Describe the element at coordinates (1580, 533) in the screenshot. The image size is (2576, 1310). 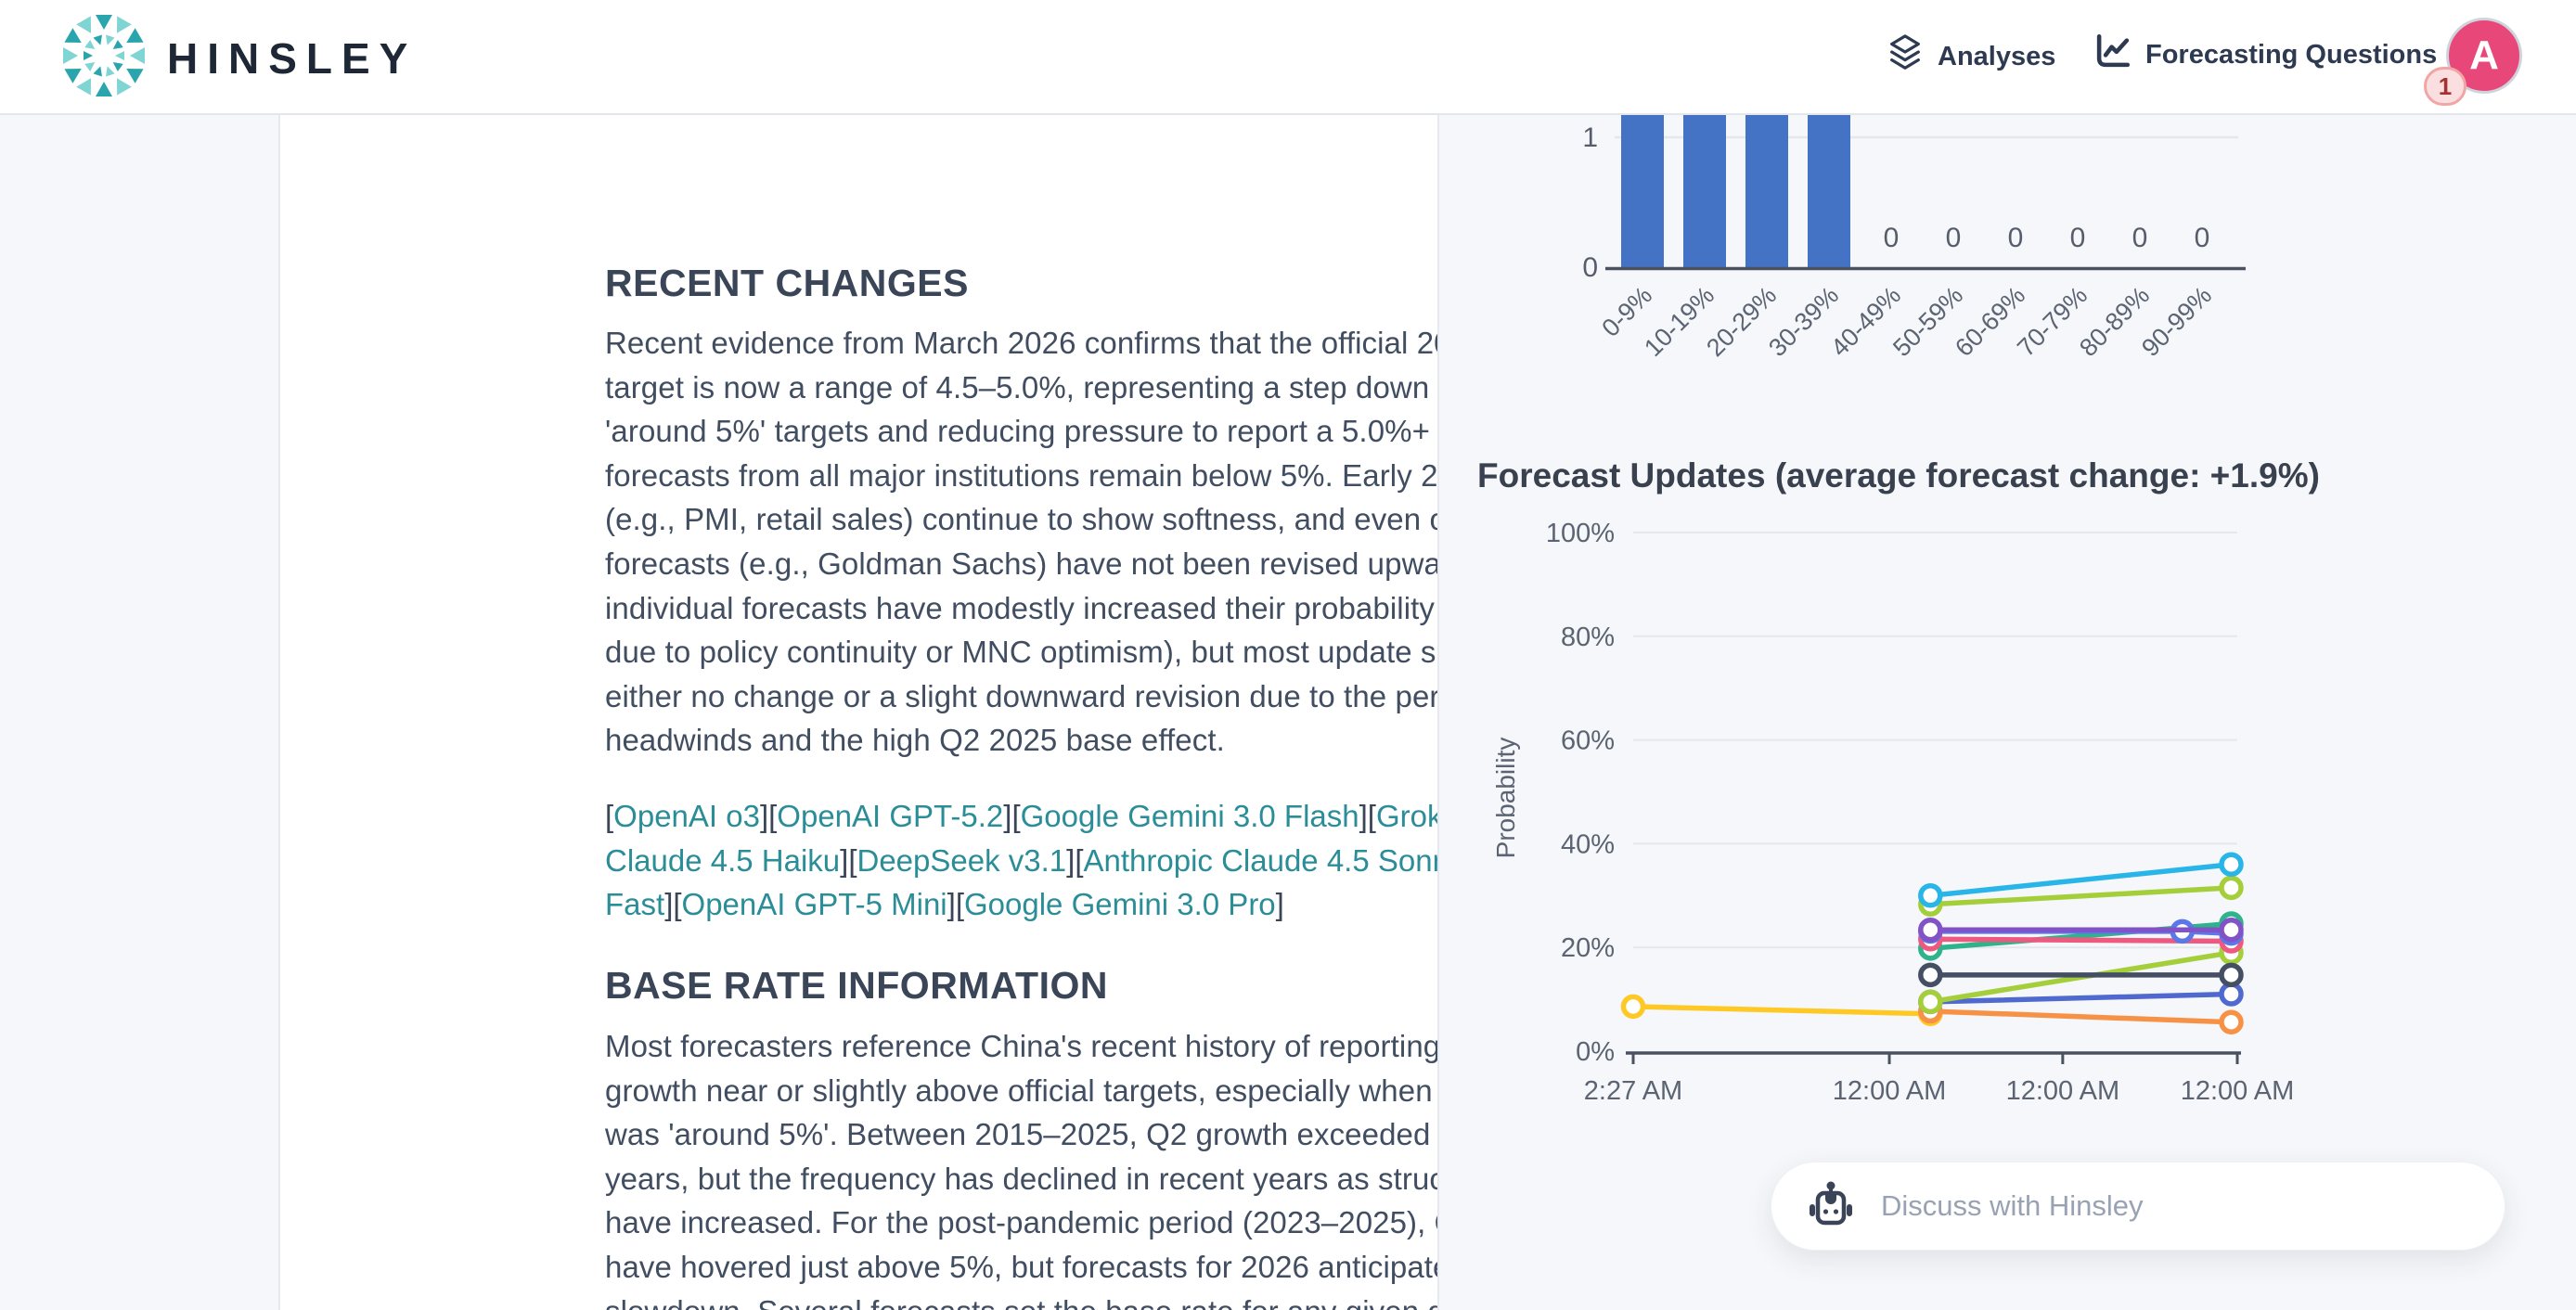
I see `svg-text: 100%` at that location.